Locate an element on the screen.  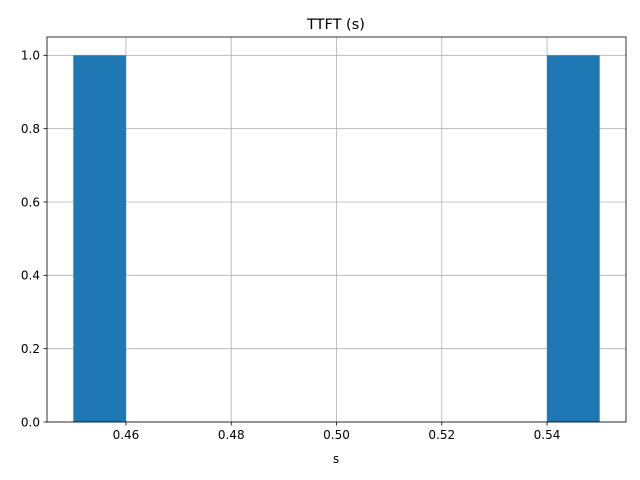
x-tick-label: 0.46 is located at coordinates (126, 435).